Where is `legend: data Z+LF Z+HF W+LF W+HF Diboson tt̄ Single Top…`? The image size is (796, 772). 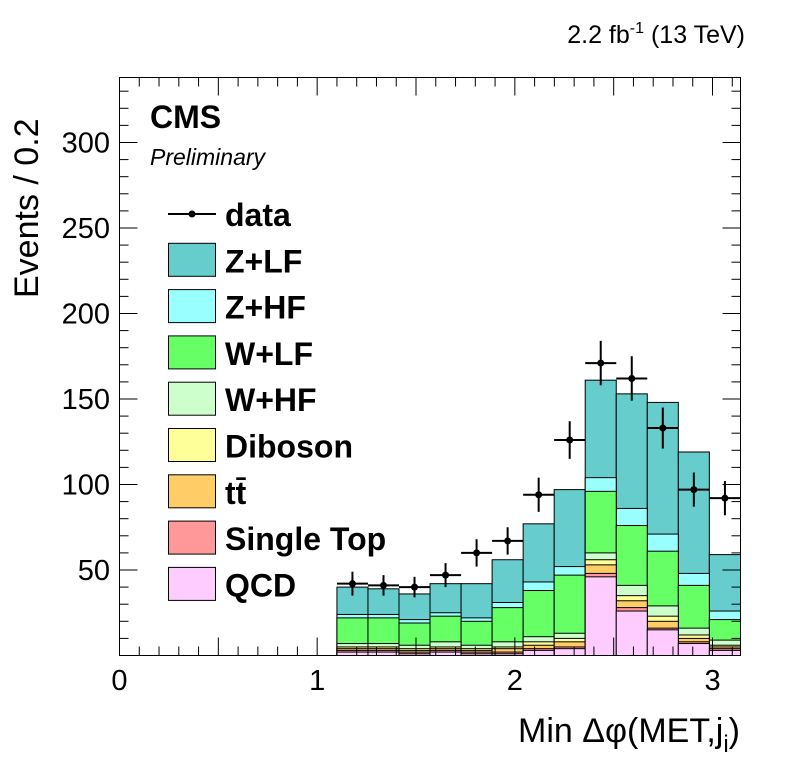
legend: data Z+LF Z+HF W+LF W+HF Diboson tt̄ Single Top… is located at coordinates (277, 400).